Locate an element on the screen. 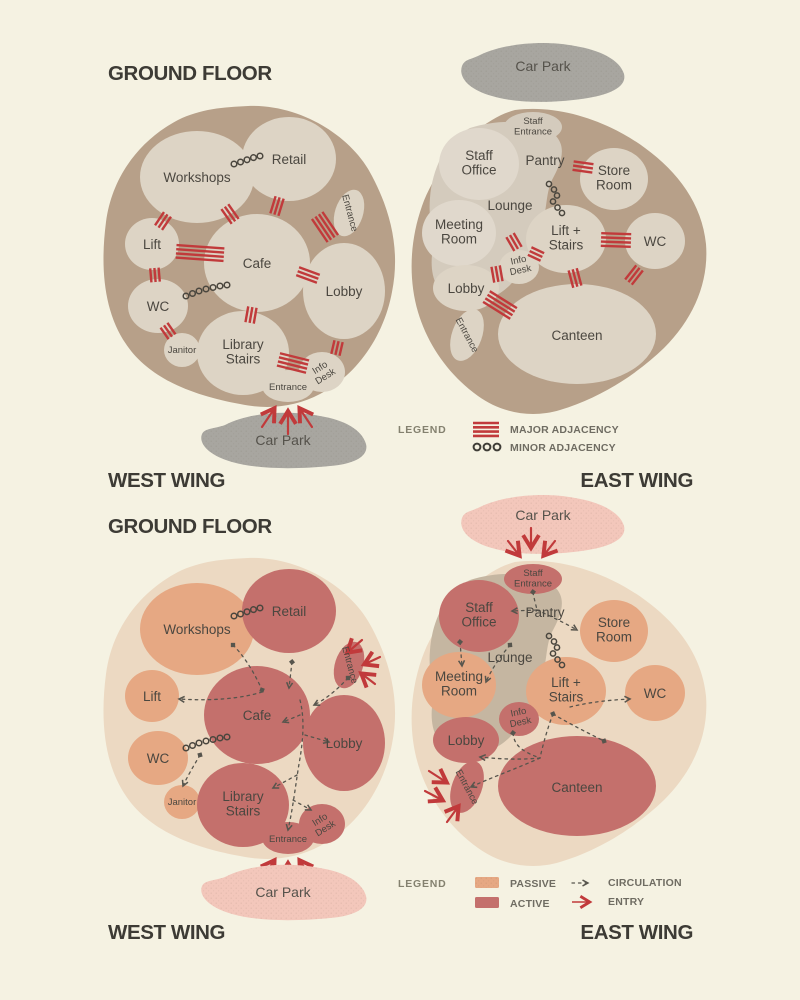 Image resolution: width=800 pixels, height=1000 pixels. minor-adjacency-legend-icon is located at coordinates (487, 447).